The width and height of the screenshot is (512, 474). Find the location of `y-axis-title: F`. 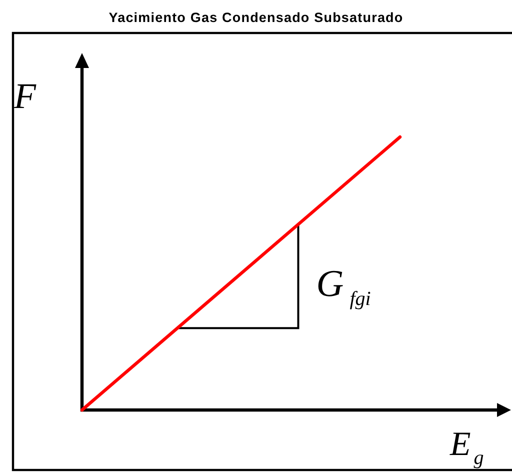

y-axis-title: F is located at coordinates (25, 96).